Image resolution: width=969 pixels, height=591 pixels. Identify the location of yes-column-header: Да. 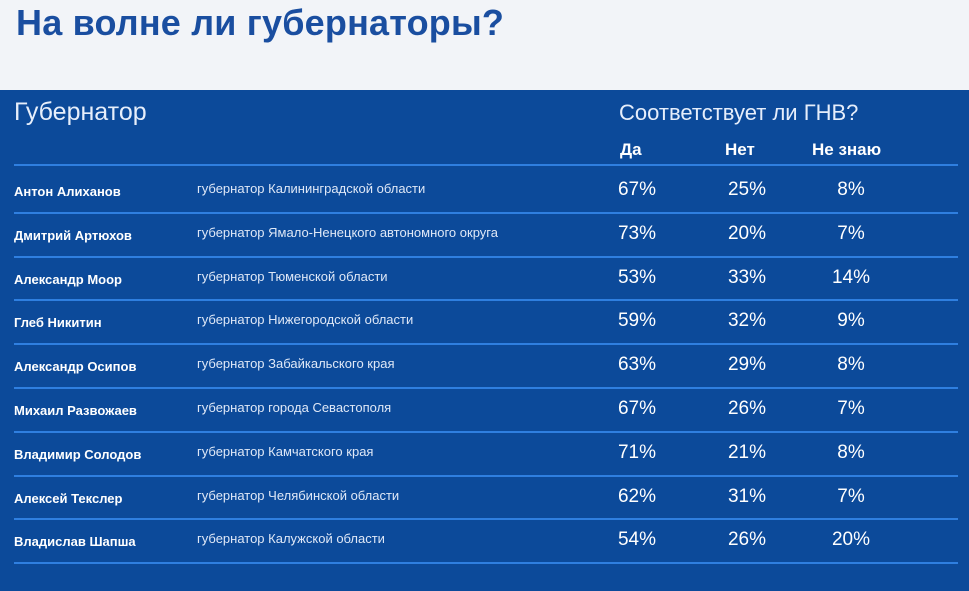
(631, 149).